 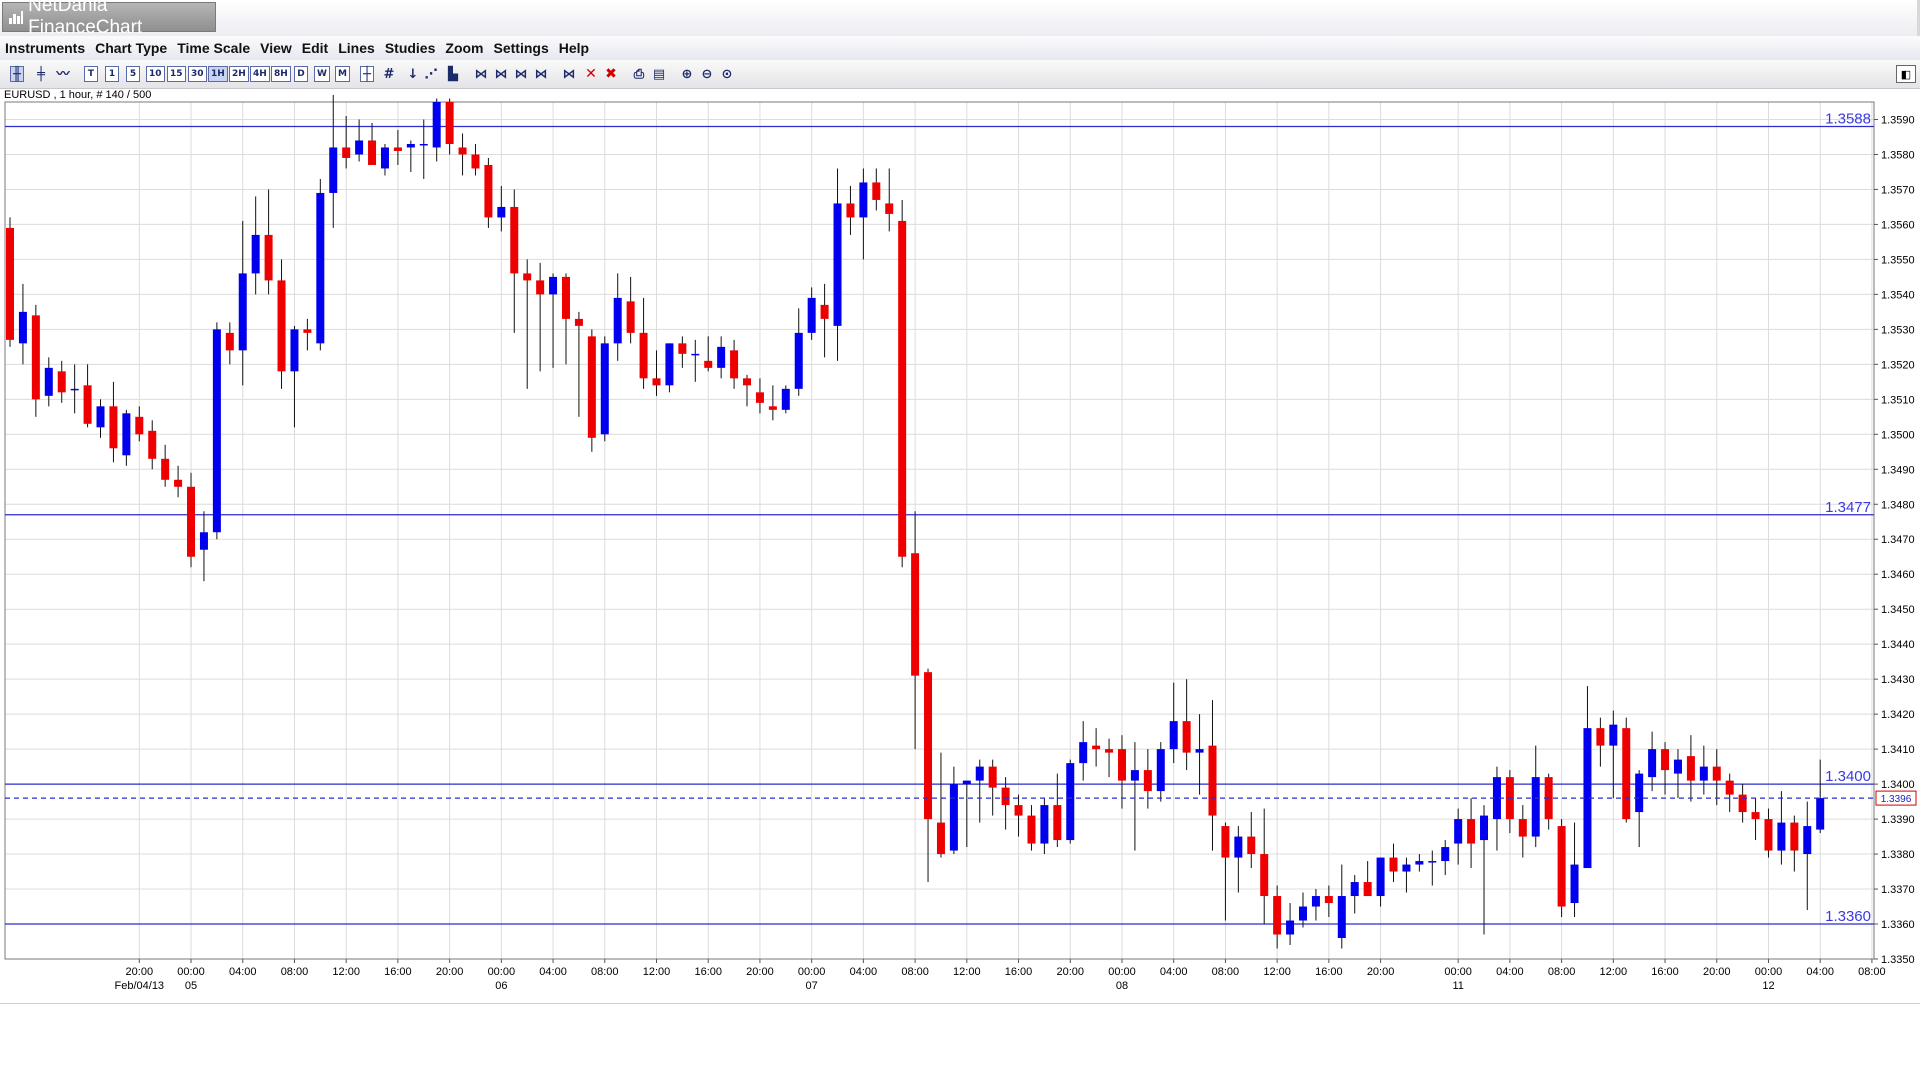 What do you see at coordinates (611, 74) in the screenshot?
I see `delete-all-lines-icon: ✖` at bounding box center [611, 74].